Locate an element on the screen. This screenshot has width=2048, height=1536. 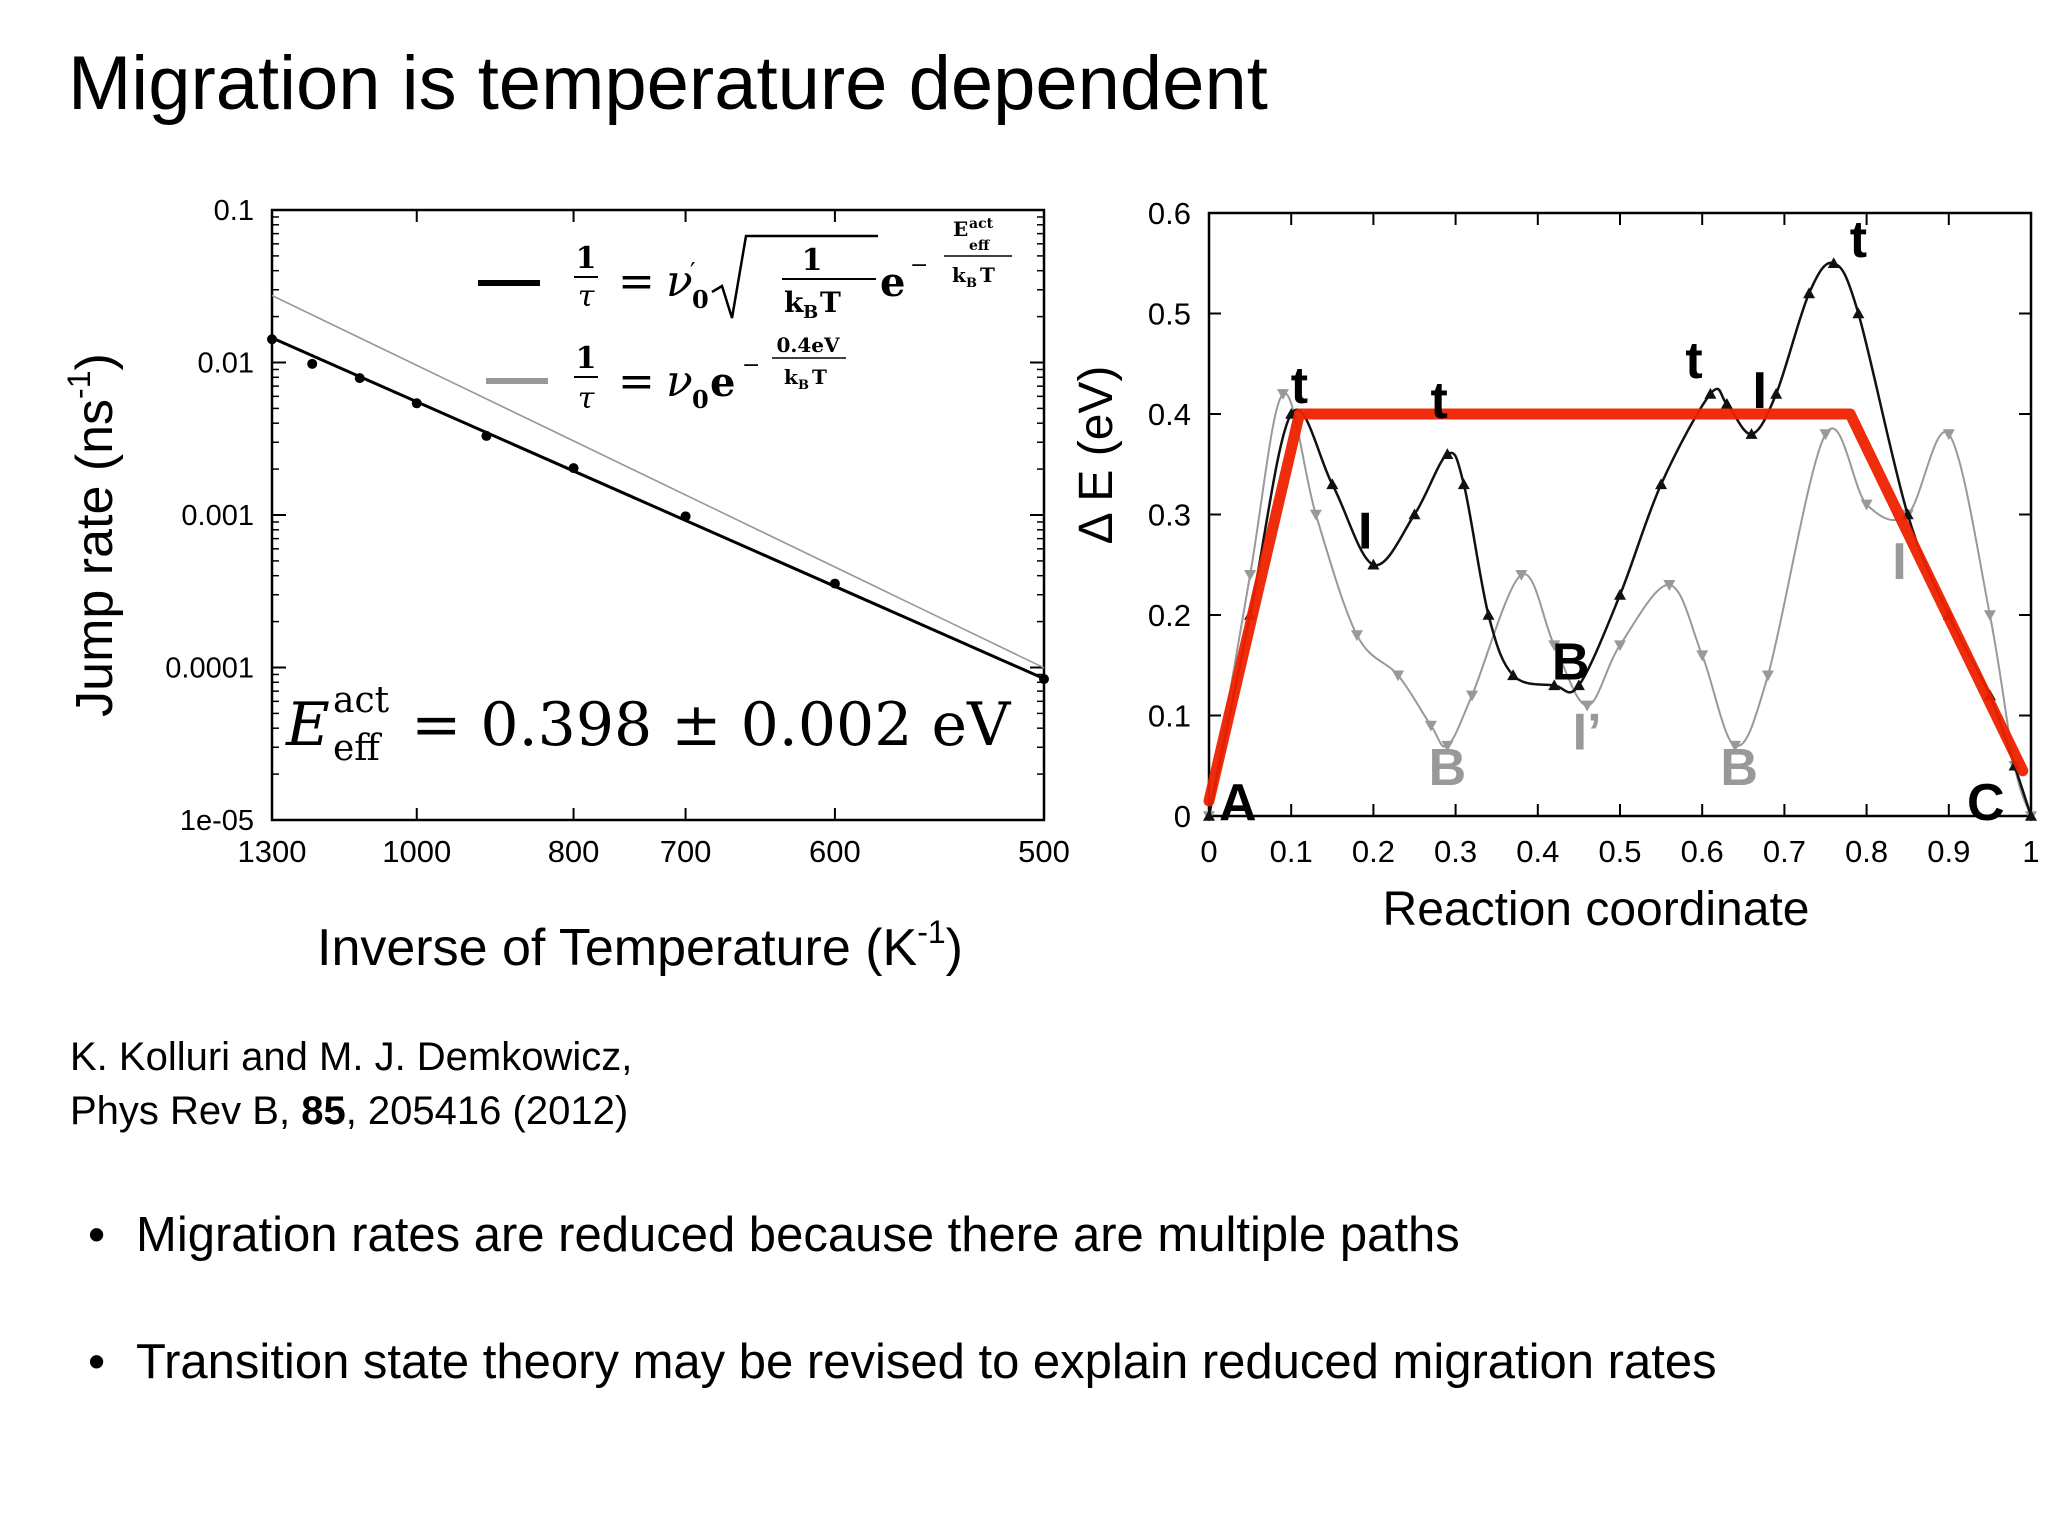
reference-journal-name: Phys Rev B, is located at coordinates (186, 1111).